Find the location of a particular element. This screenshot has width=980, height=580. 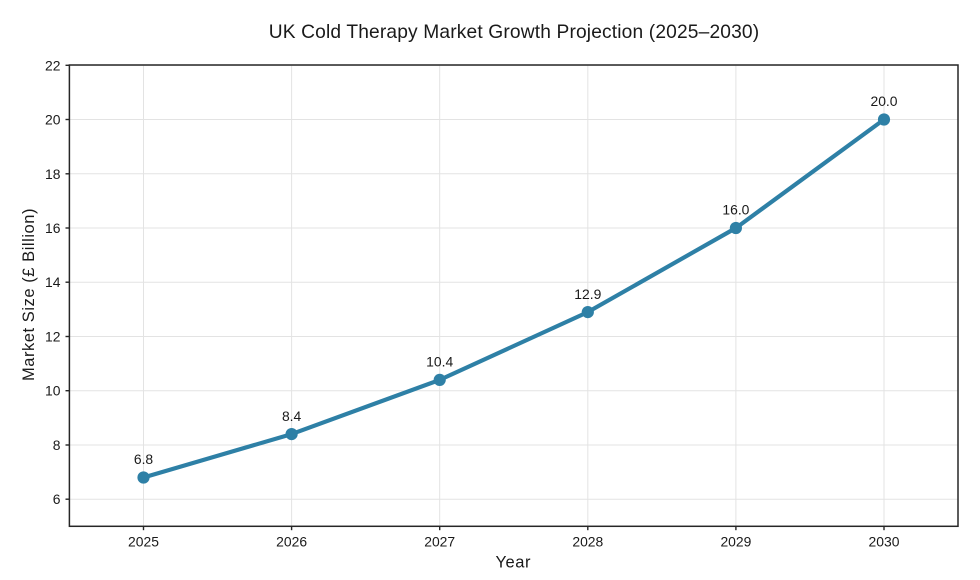

svg-text: 18 is located at coordinates (53, 174).